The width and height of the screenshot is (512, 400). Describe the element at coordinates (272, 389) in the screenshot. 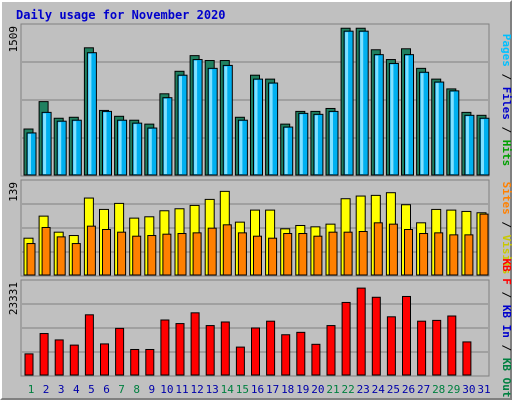

I see `x-tick-label: 17` at that location.